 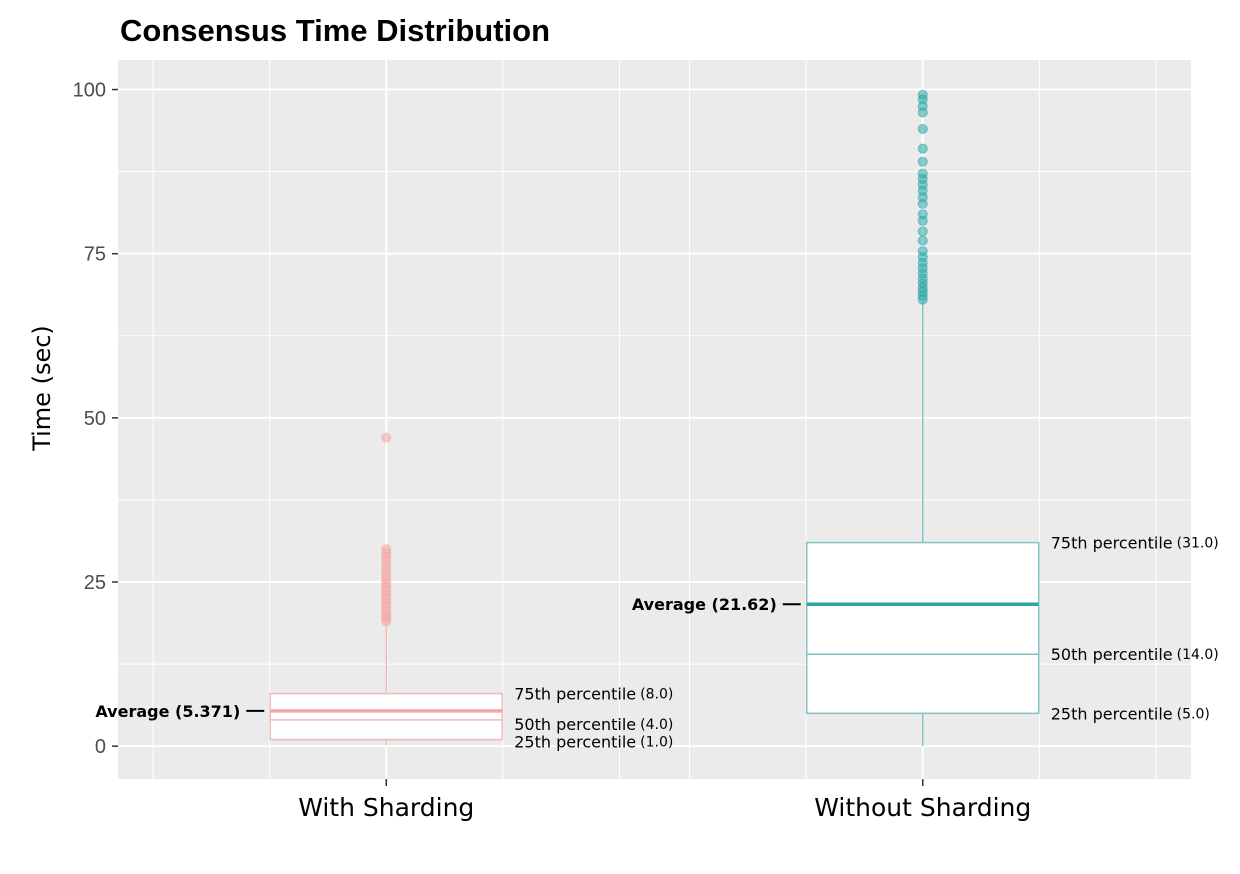 I want to click on y-tick-label: 50, so click(x=95, y=419).